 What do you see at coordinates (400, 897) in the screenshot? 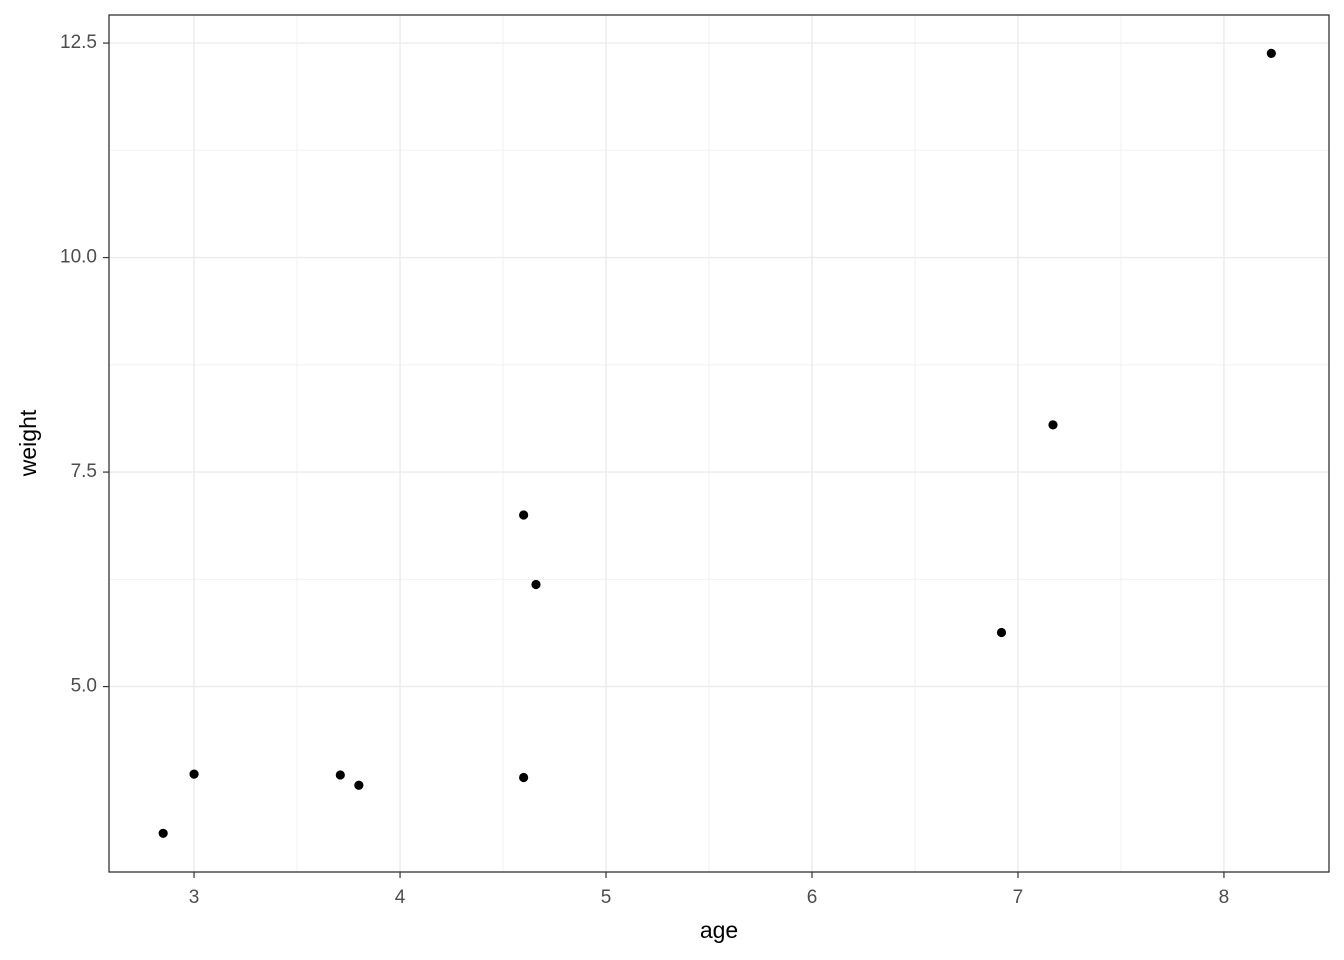
I see `x-tick-label: 4` at bounding box center [400, 897].